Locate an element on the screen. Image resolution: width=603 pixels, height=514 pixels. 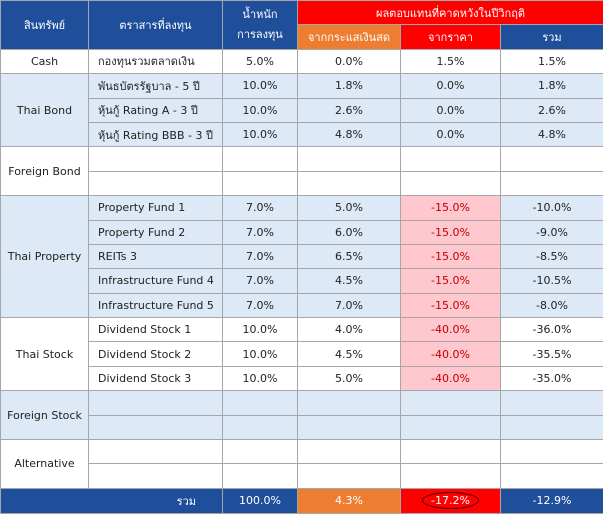
asset-cell: Thai Stock is located at coordinates (45, 354).